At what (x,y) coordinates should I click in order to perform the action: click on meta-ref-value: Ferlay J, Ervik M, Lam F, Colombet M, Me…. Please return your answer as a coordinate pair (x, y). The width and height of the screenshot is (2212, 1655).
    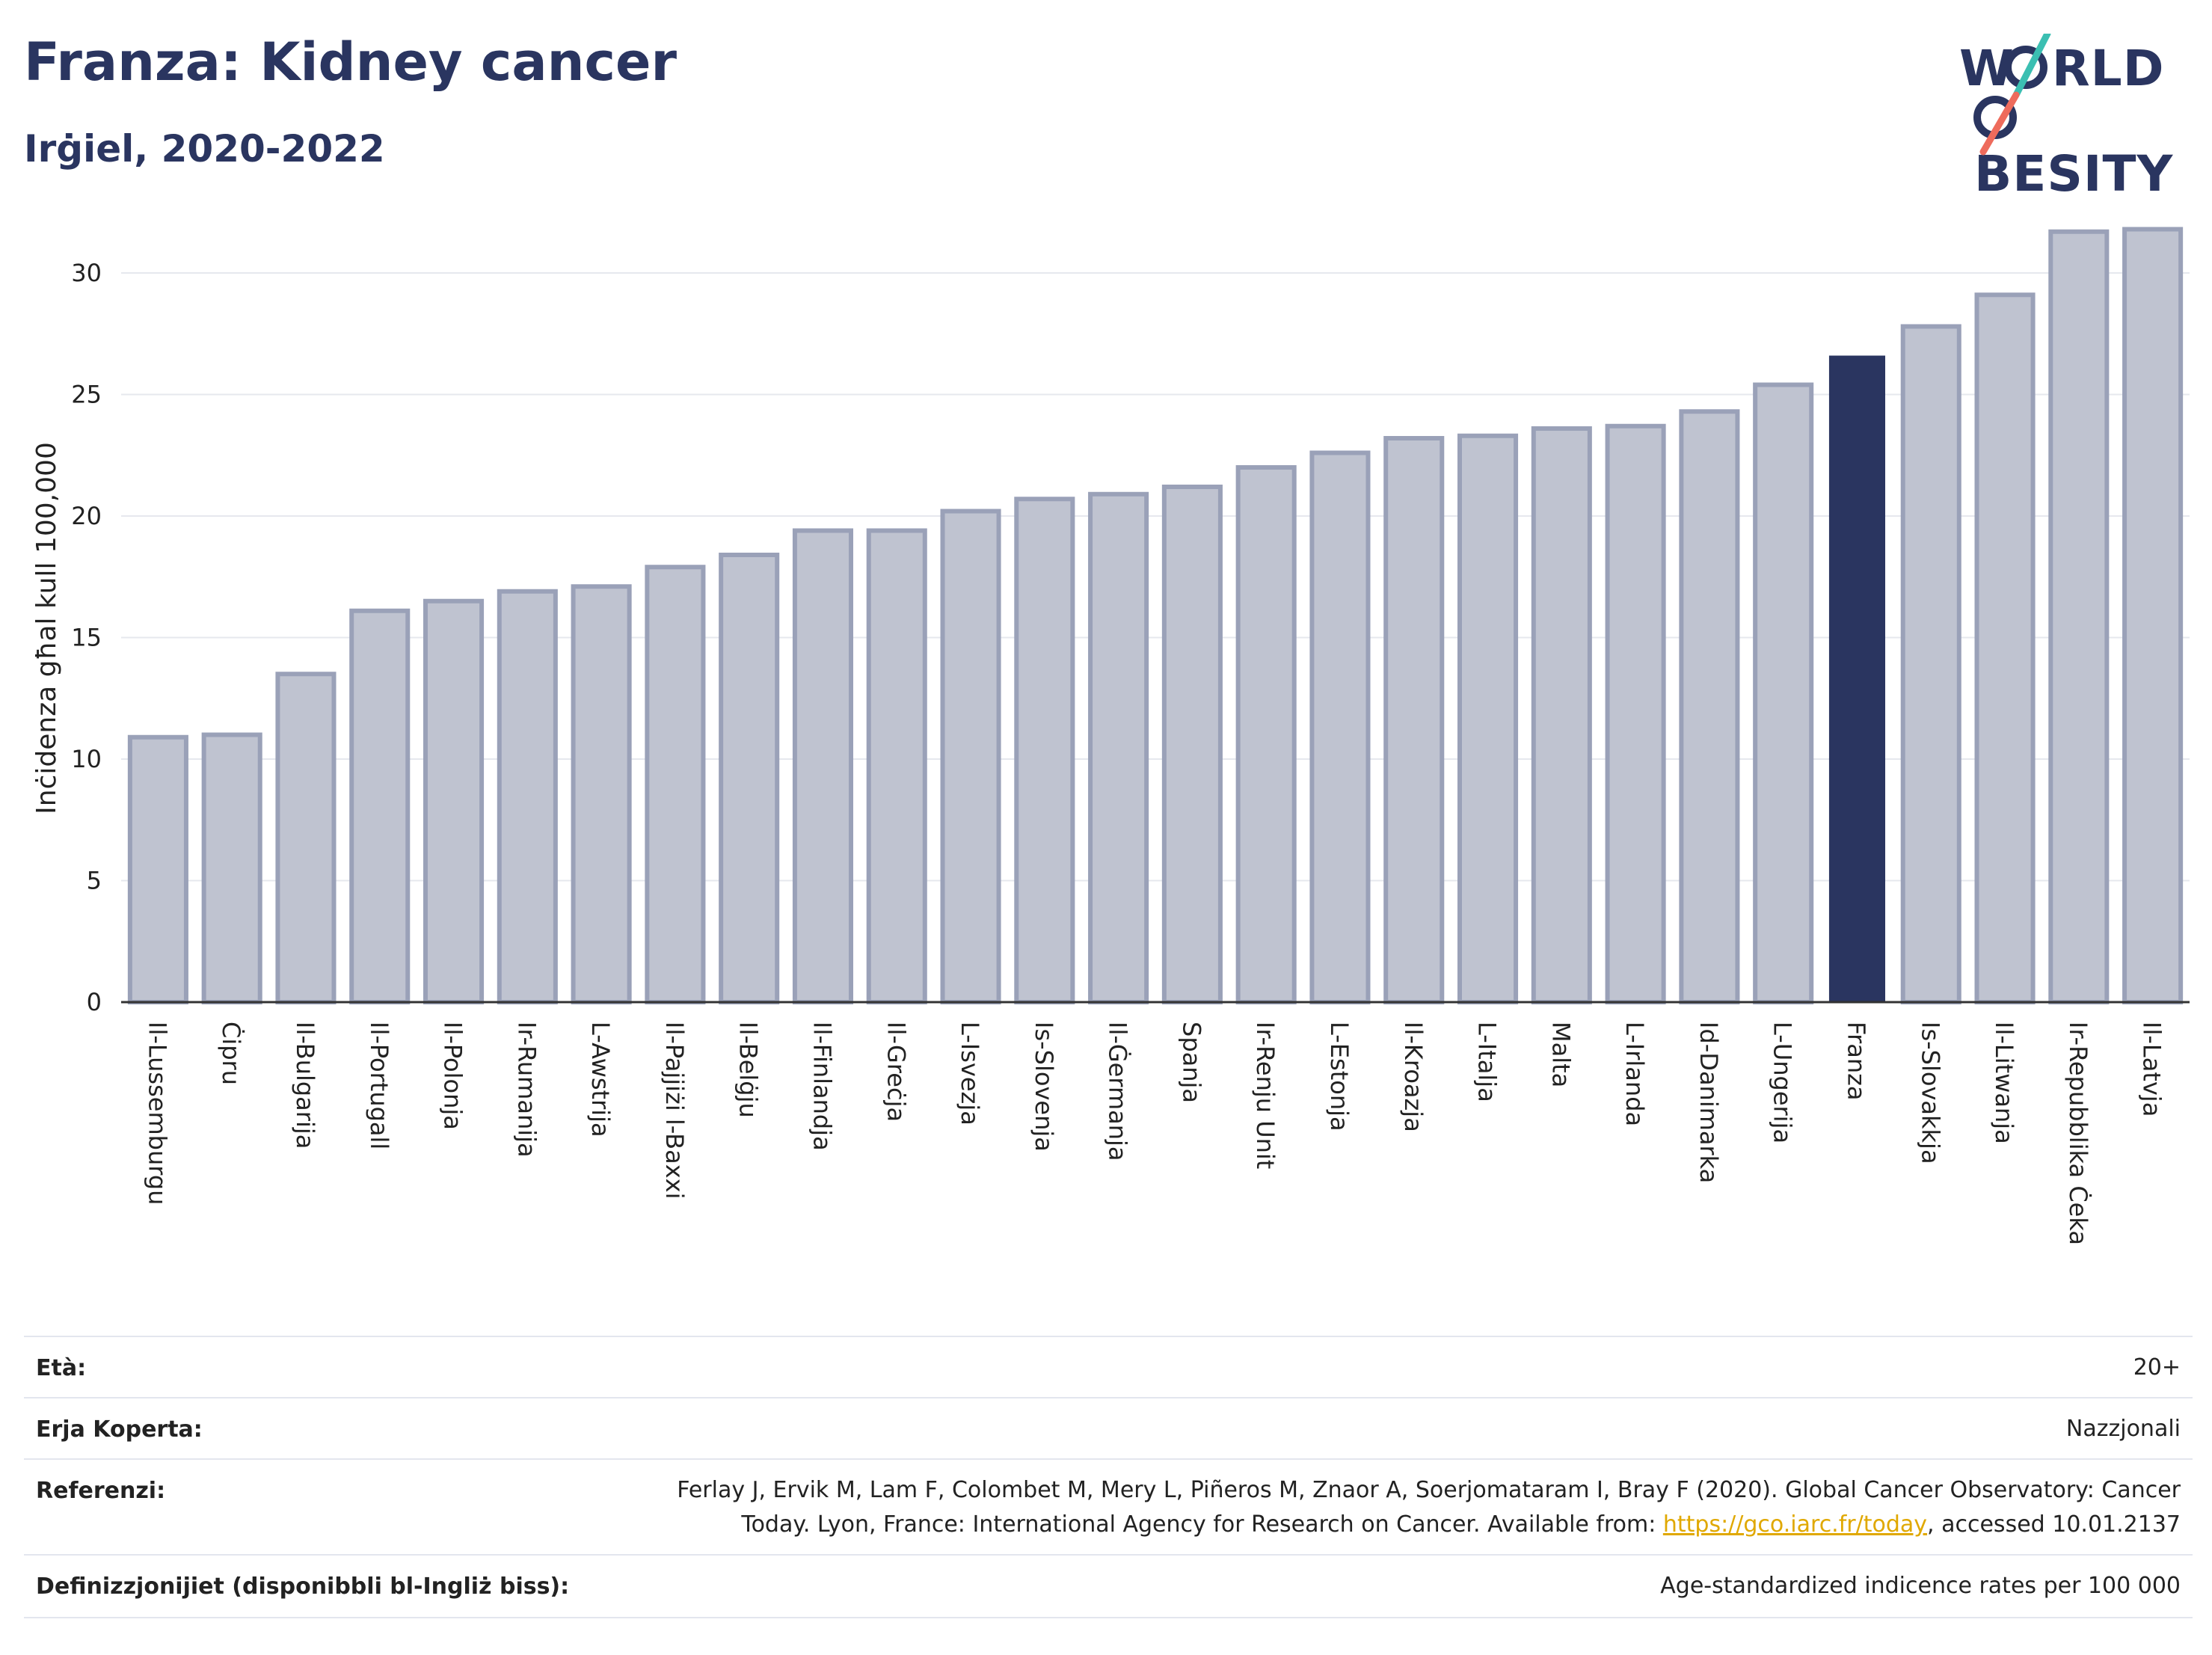
    Looking at the image, I should click on (1429, 1507).